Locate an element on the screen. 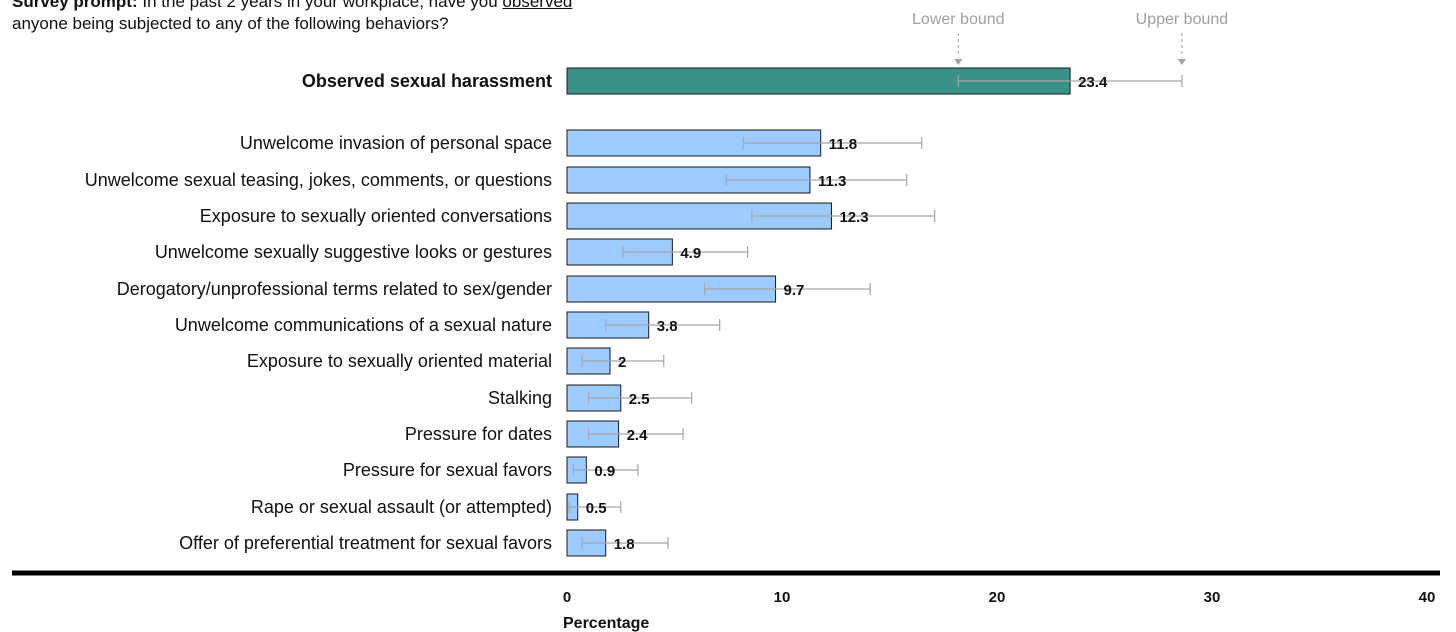 The height and width of the screenshot is (632, 1456). x-tick-label: 20 is located at coordinates (997, 597).